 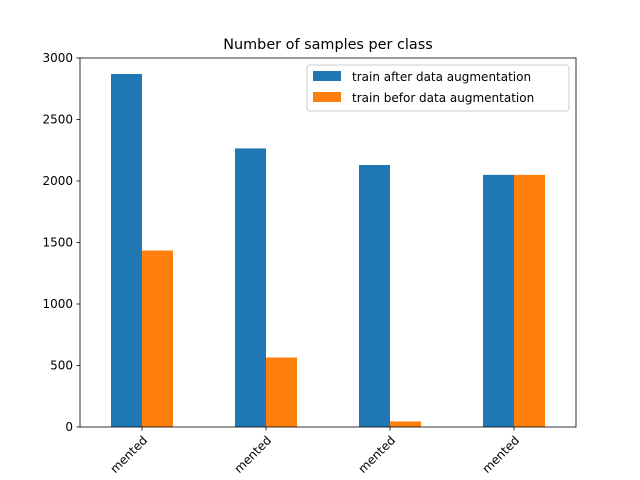 I want to click on y-tick-label-4: 2000, so click(x=57, y=181).